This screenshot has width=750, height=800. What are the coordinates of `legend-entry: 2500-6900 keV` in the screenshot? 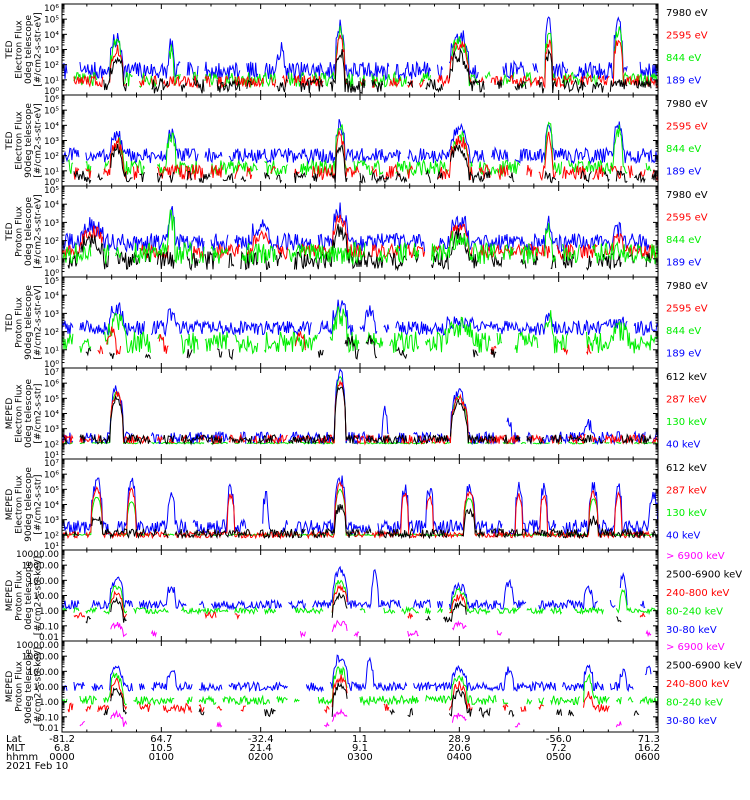 It's located at (704, 575).